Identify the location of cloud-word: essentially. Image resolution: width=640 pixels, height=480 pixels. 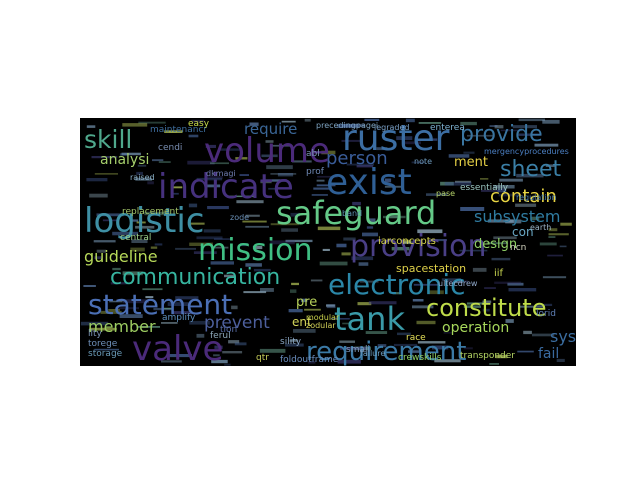
(484, 188).